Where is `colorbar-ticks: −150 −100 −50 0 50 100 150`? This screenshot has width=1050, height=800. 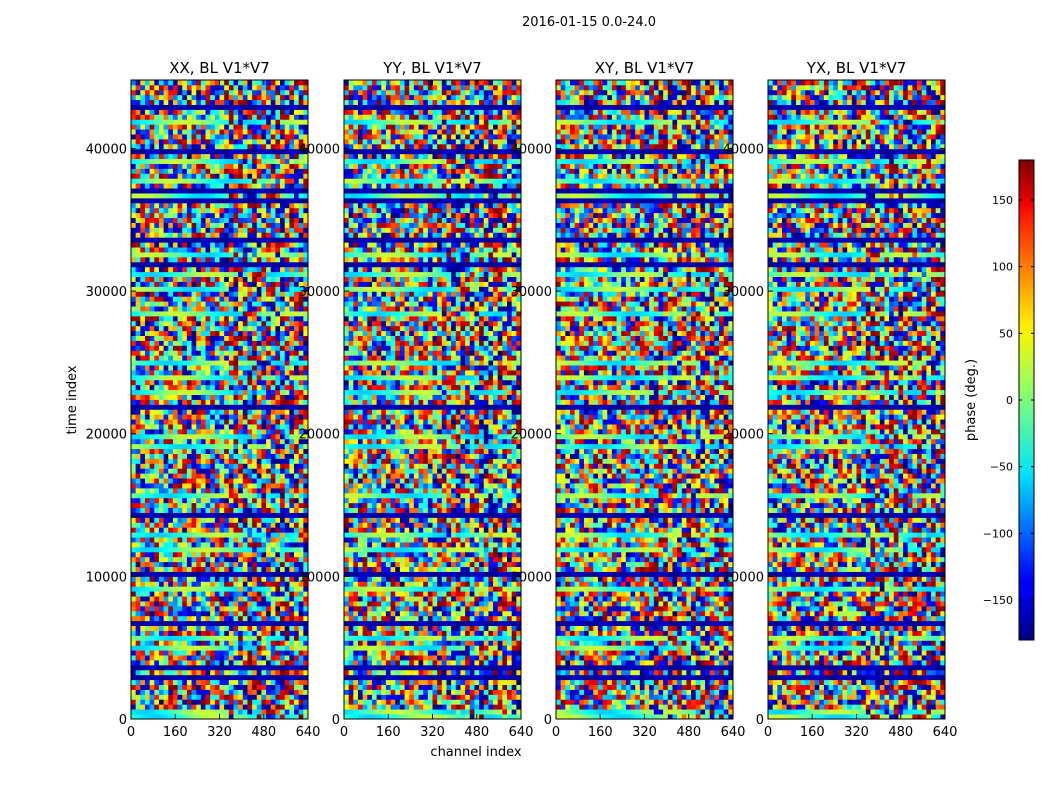 colorbar-ticks: −150 −100 −50 0 50 100 150 is located at coordinates (1008, 400).